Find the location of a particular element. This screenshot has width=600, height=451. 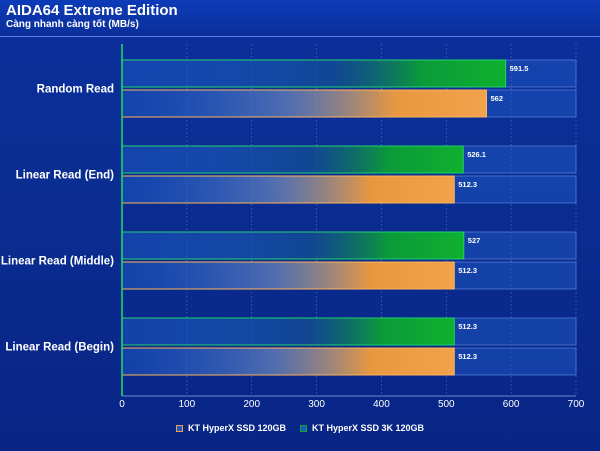

x-tick-label: 600 is located at coordinates (511, 404).